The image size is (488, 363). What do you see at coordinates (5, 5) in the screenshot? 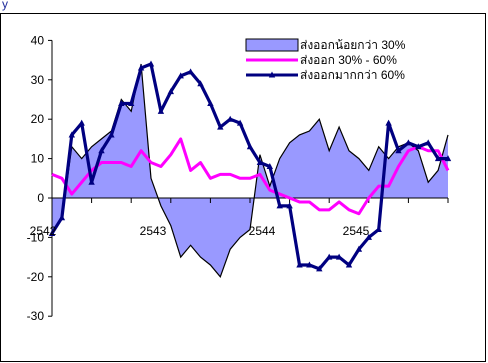
I see `header-fragment: y` at bounding box center [5, 5].